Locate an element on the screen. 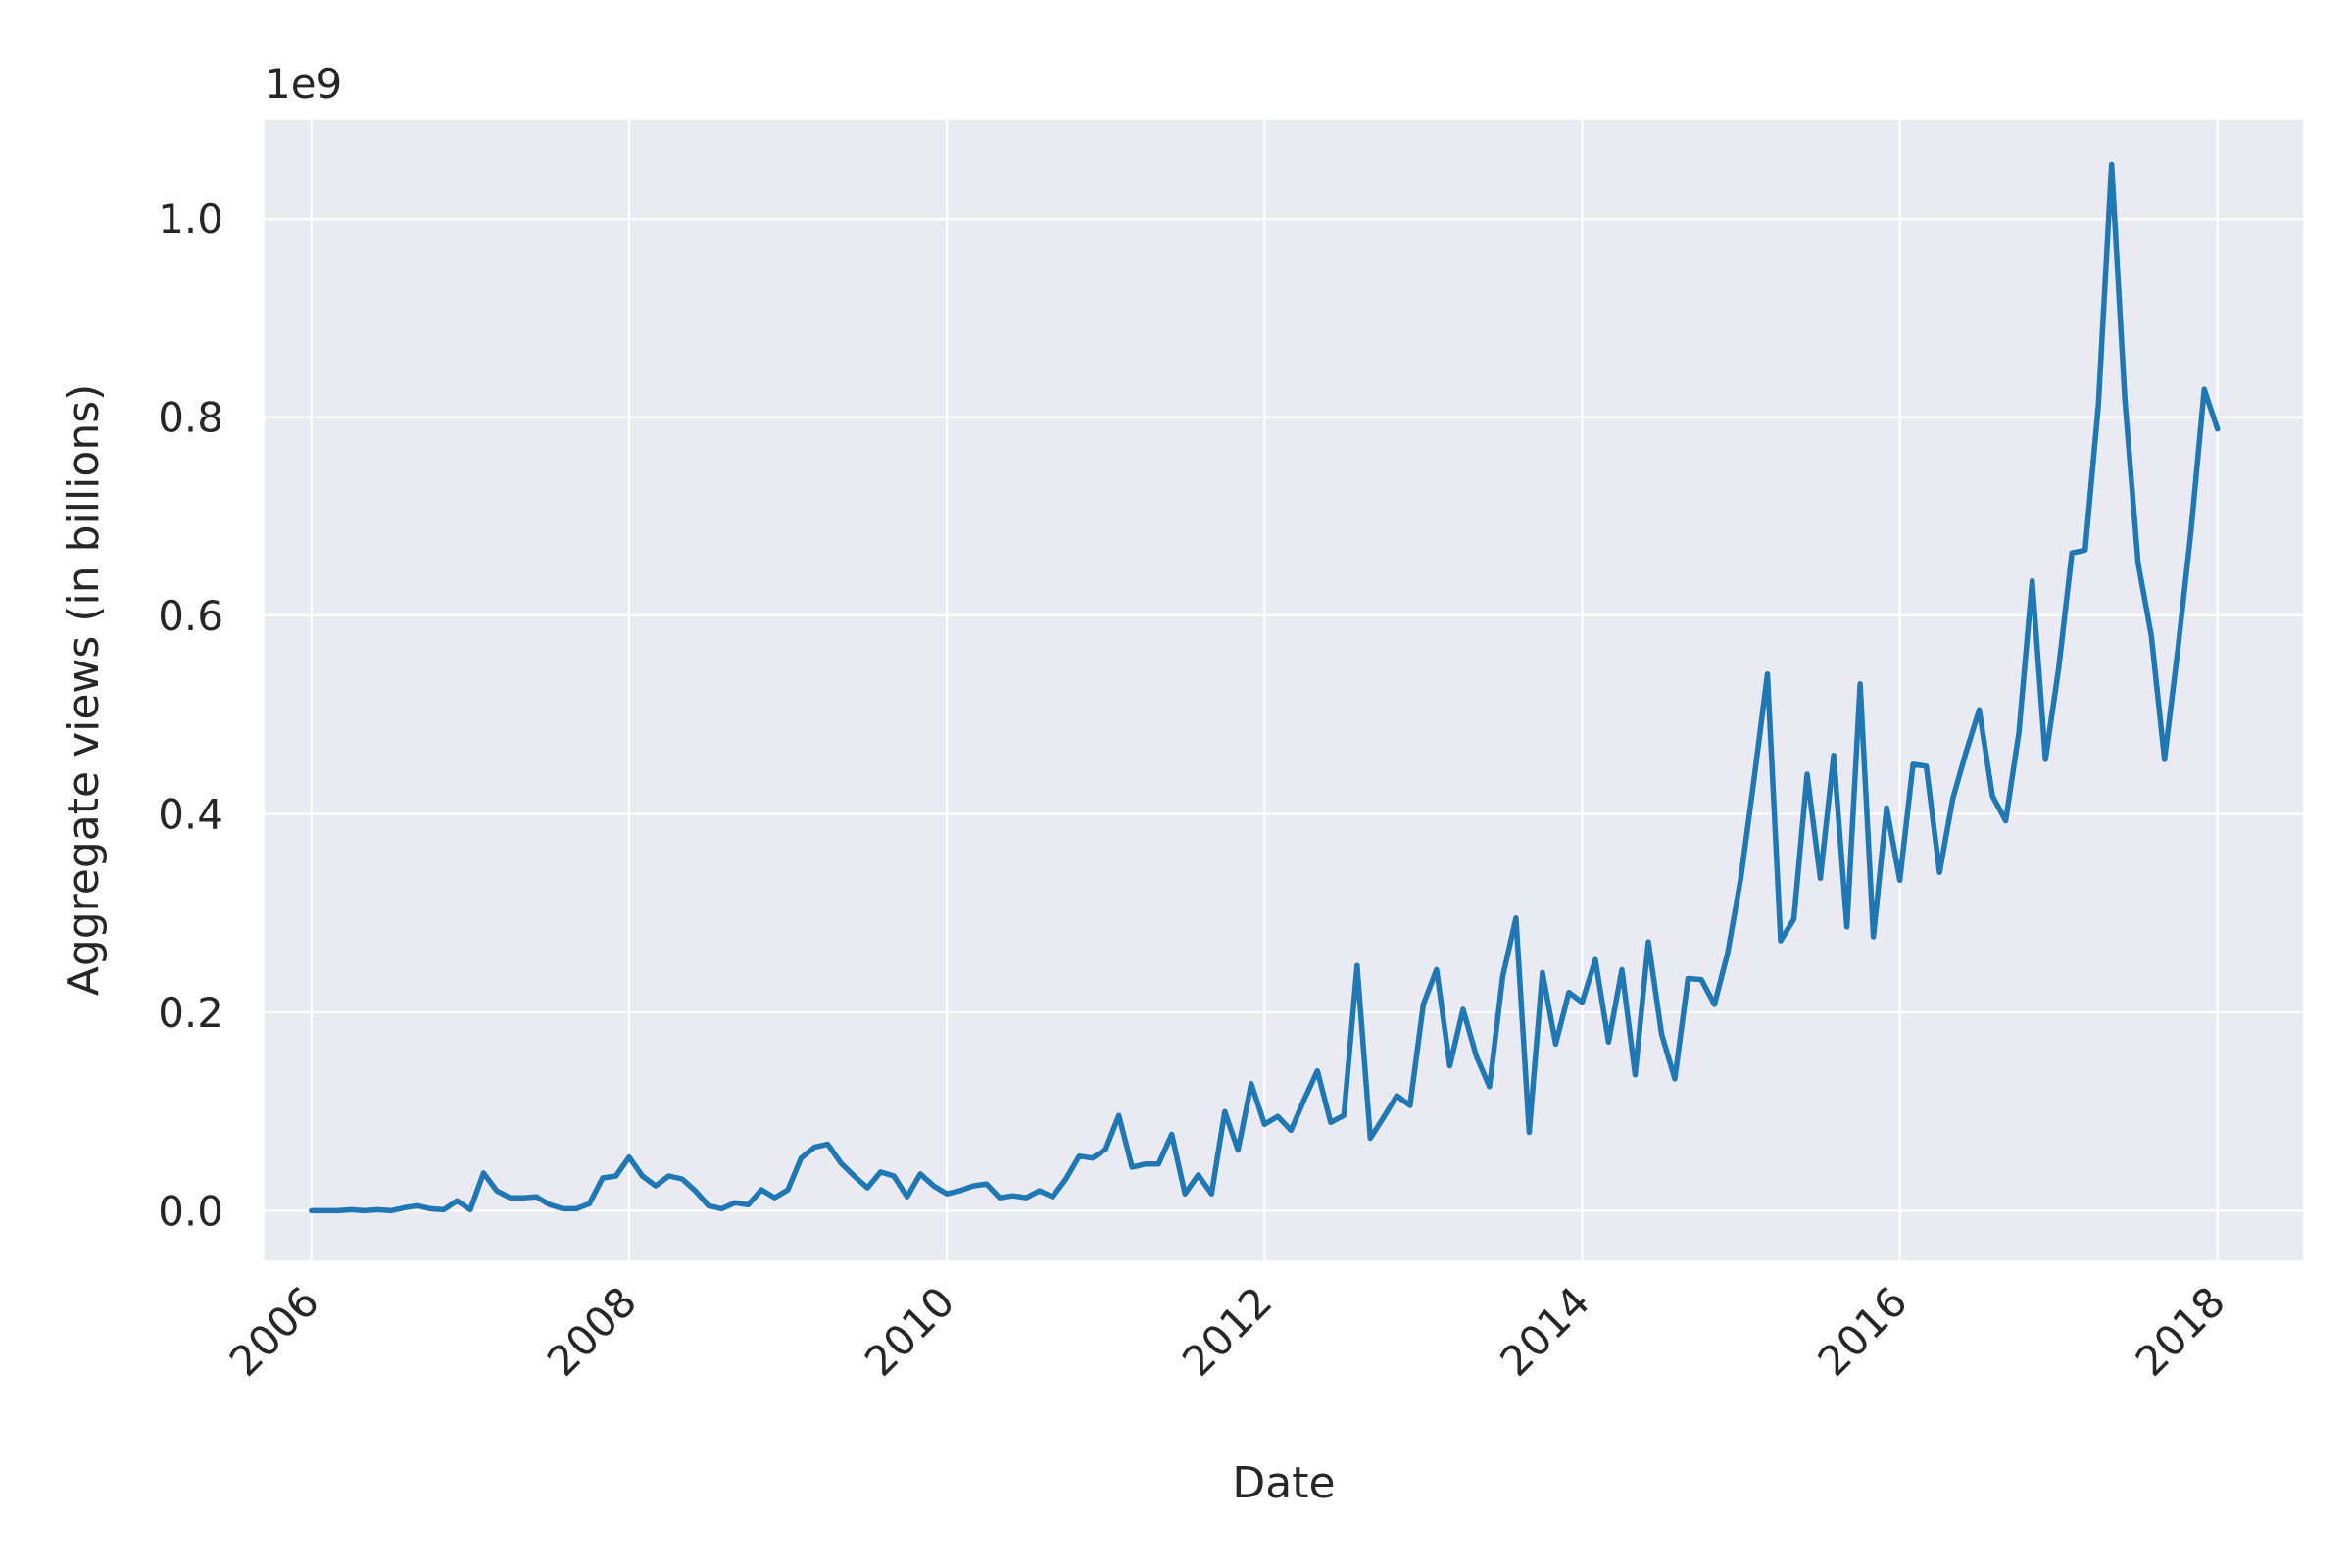 The image size is (2352, 1568). y-tick-label: 0.2 is located at coordinates (190, 1013).